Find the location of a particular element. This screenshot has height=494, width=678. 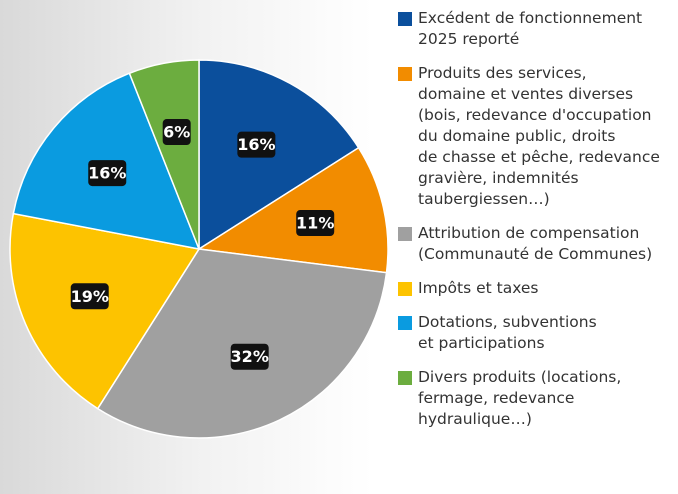

legend-item: Dotations, subventions et participations is located at coordinates (538, 333).